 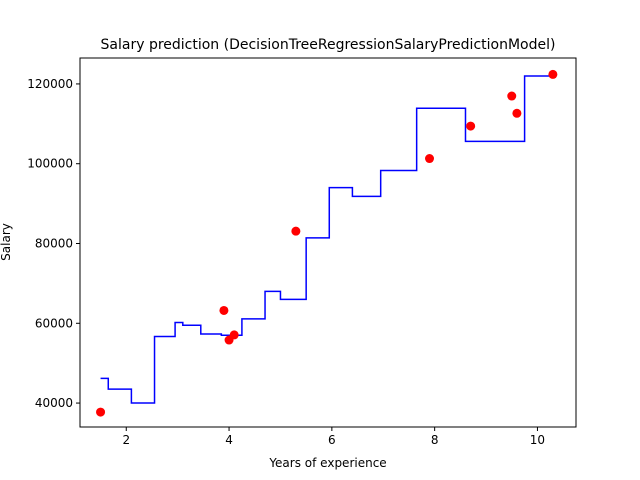 What do you see at coordinates (435, 440) in the screenshot?
I see `x-tick-label-8: 8` at bounding box center [435, 440].